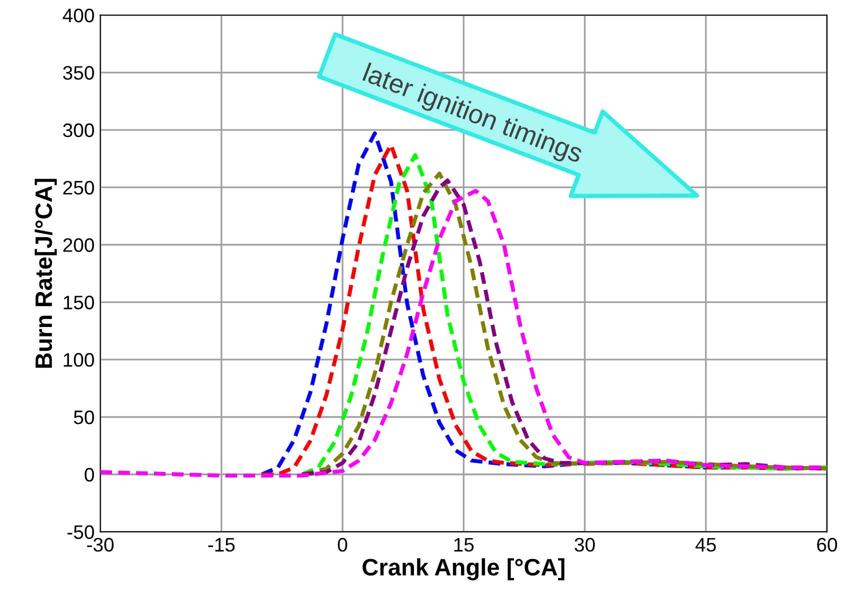 This screenshot has width=843, height=605. I want to click on x-tick-label: -30, so click(100, 545).